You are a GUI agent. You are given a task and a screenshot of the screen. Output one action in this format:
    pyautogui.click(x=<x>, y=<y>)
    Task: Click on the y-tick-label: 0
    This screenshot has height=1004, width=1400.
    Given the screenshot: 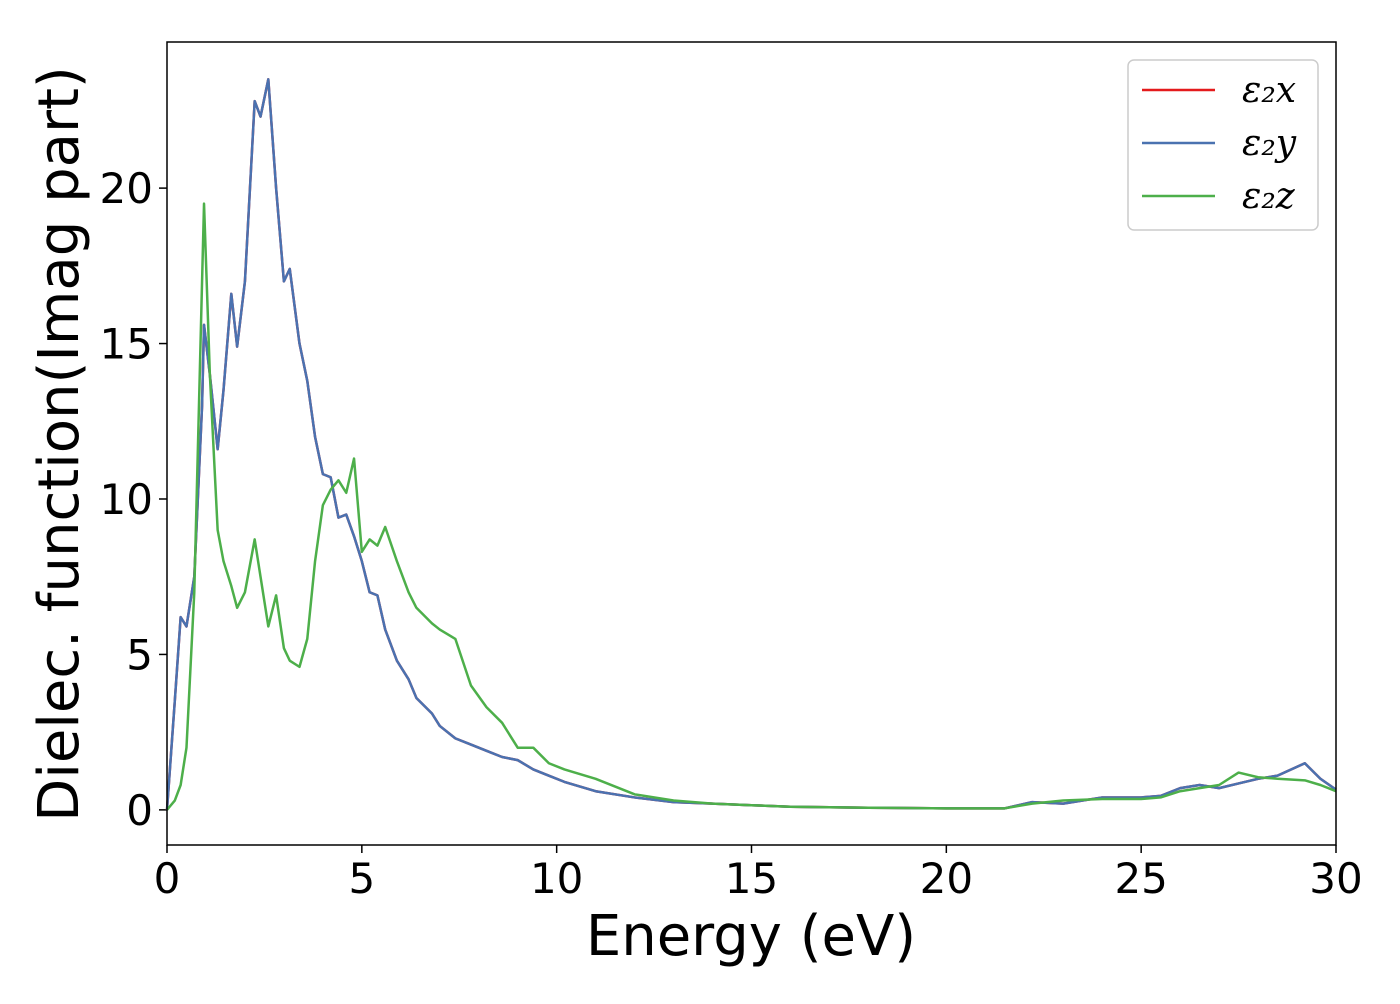 What is the action you would take?
    pyautogui.click(x=139, y=810)
    